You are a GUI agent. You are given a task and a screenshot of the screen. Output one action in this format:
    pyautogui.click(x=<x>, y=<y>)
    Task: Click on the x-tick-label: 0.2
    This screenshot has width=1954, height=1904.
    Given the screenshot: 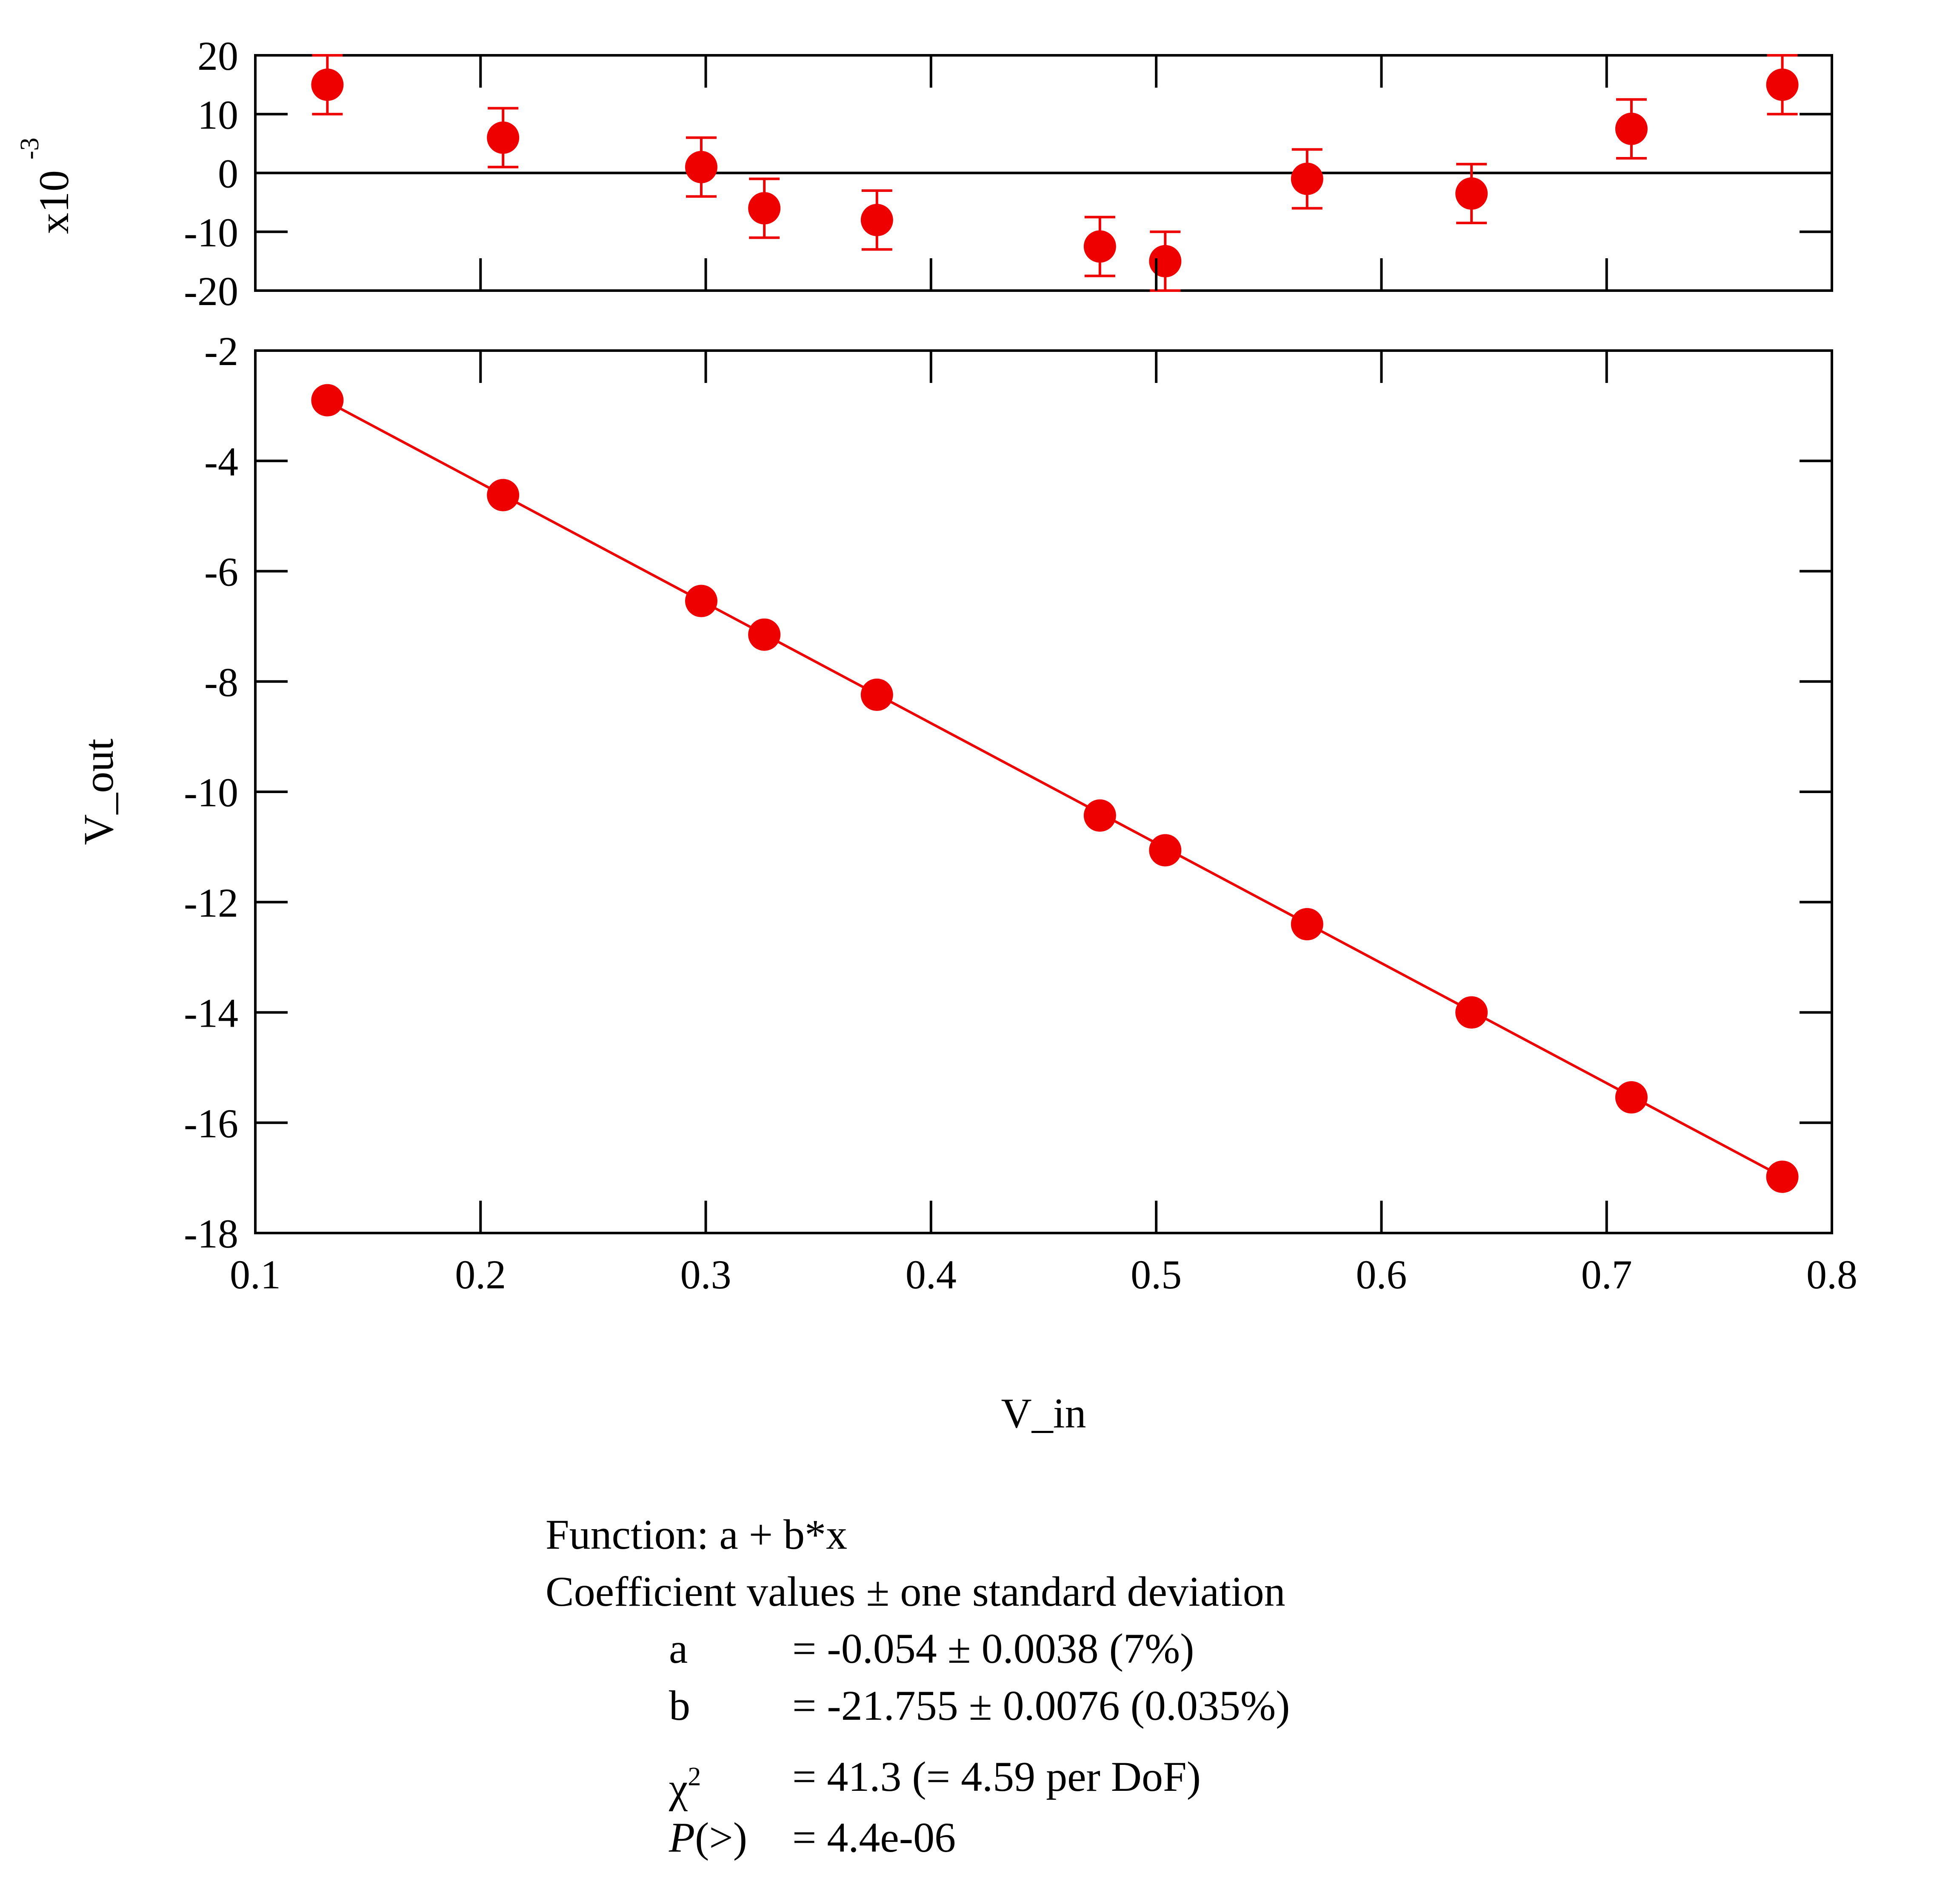 What is the action you would take?
    pyautogui.click(x=480, y=1274)
    